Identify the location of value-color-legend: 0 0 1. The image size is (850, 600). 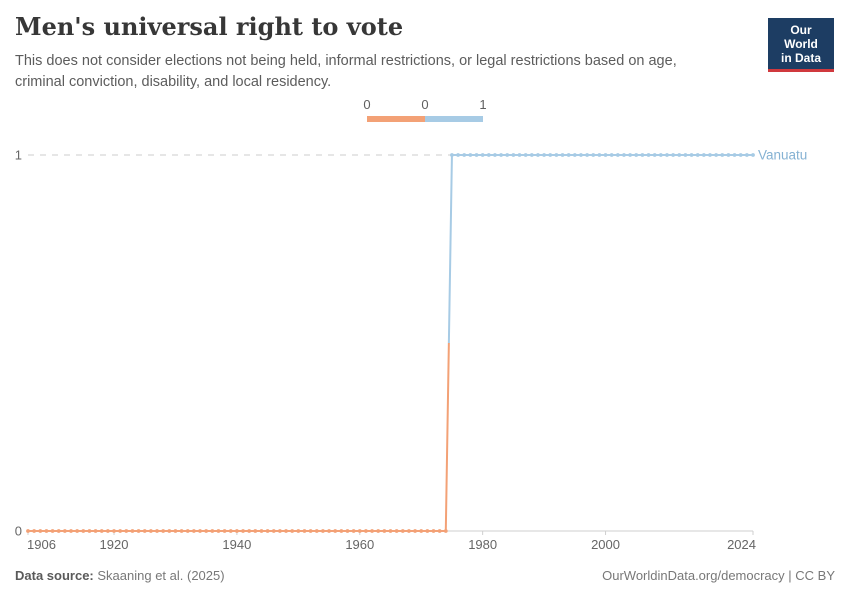
(425, 109).